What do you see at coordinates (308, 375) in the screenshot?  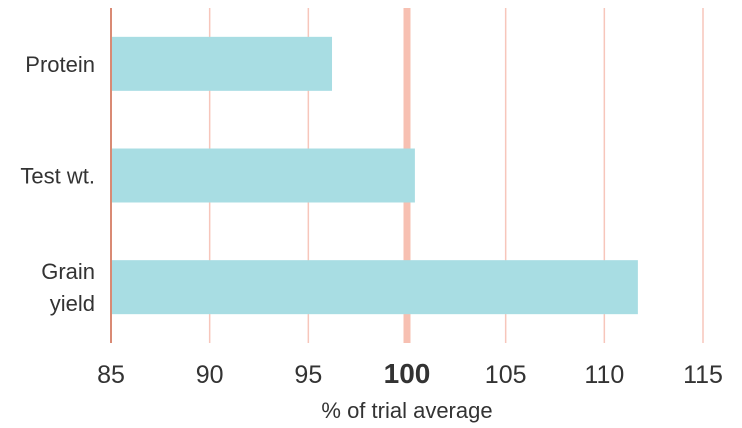 I see `x-tick-label: 95` at bounding box center [308, 375].